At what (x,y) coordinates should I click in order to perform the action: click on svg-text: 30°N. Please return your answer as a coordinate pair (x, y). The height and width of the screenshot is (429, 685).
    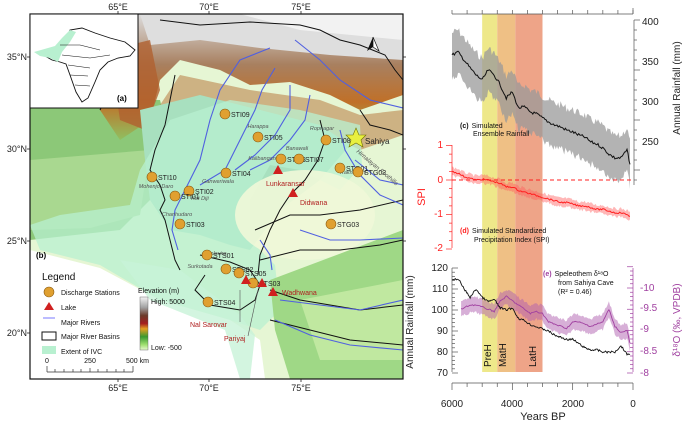
    Looking at the image, I should click on (17, 149).